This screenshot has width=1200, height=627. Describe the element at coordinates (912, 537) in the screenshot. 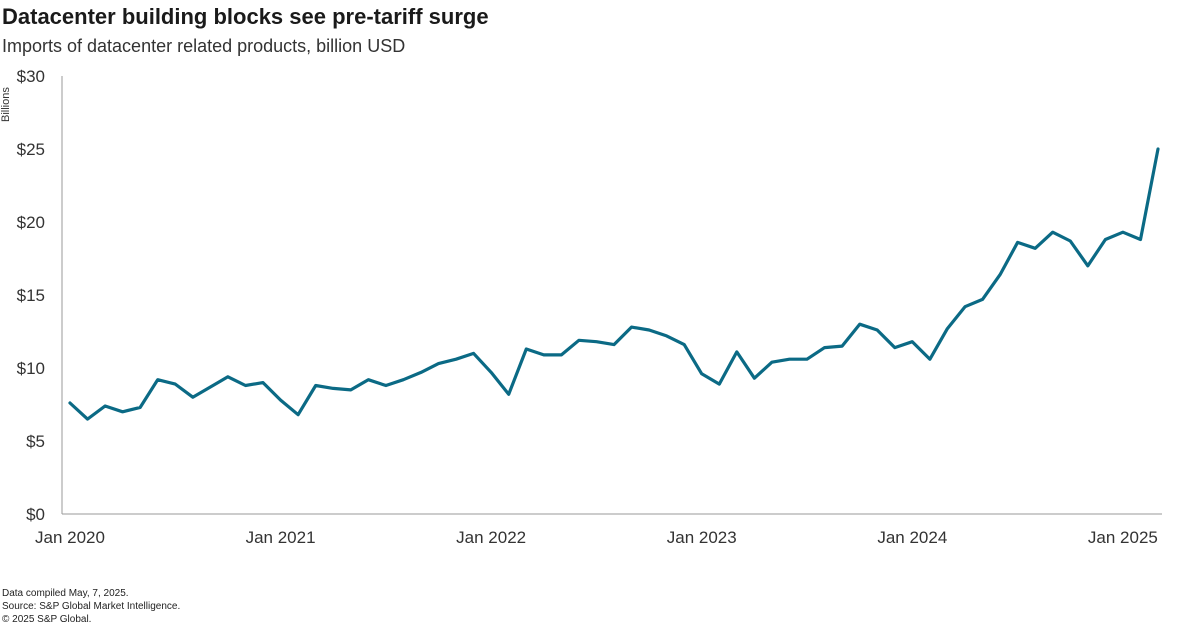

I see `x-tick-label: Jan 2024` at that location.